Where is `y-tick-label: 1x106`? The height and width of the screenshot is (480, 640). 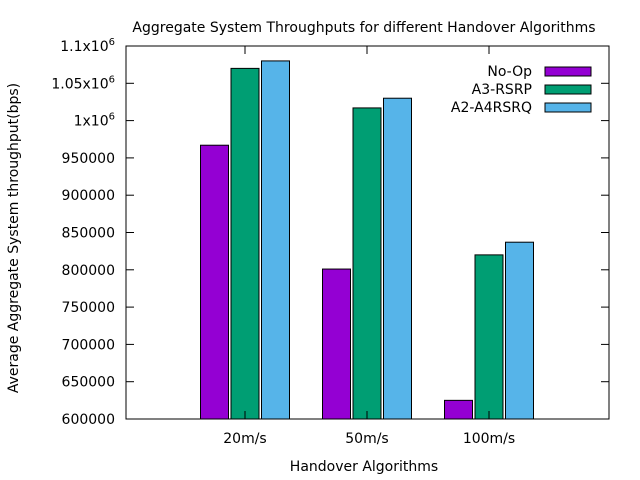 y-tick-label: 1x106 is located at coordinates (94, 121).